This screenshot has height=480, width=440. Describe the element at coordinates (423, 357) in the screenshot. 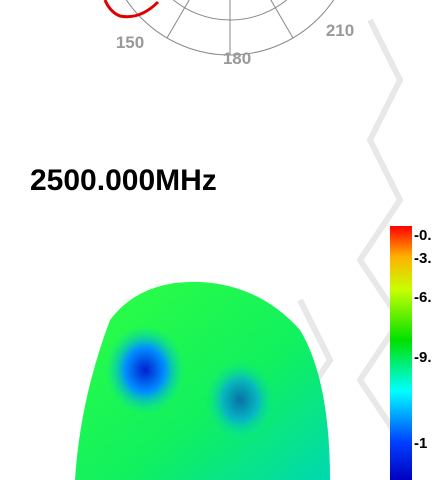

I see `colorbar-label: -9.` at that location.